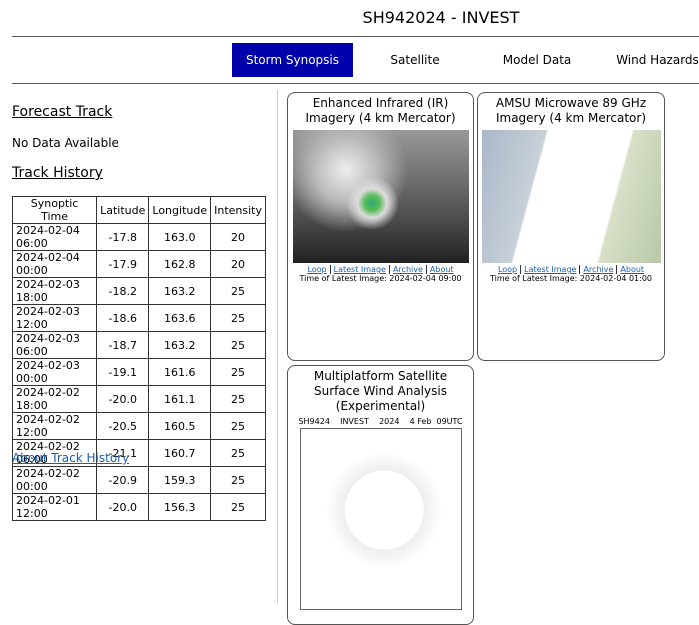  I want to click on table-cell: -17.9, so click(123, 264).